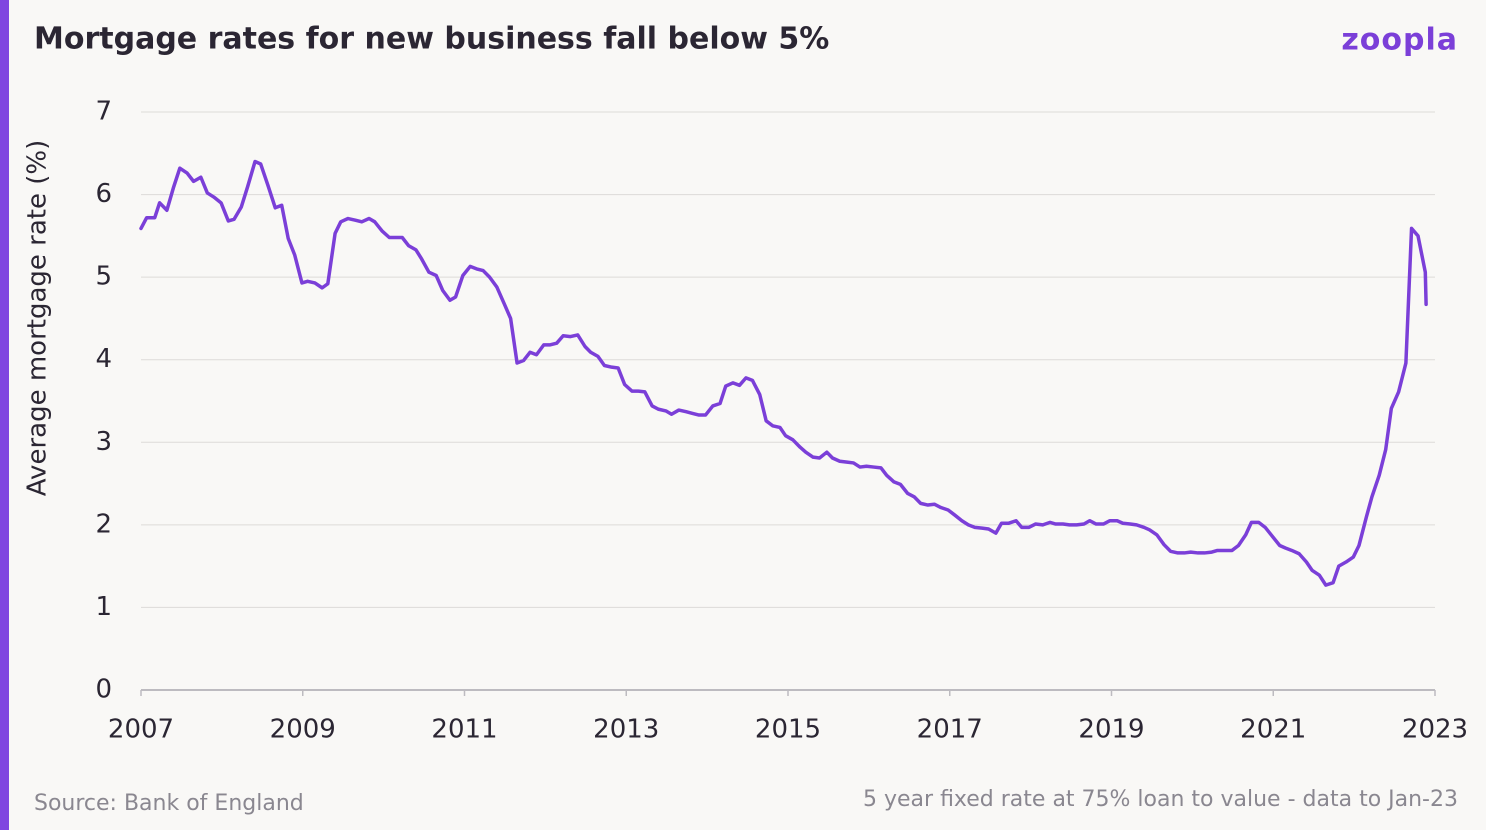  Describe the element at coordinates (950, 730) in the screenshot. I see `x-tick-label: 2017` at that location.